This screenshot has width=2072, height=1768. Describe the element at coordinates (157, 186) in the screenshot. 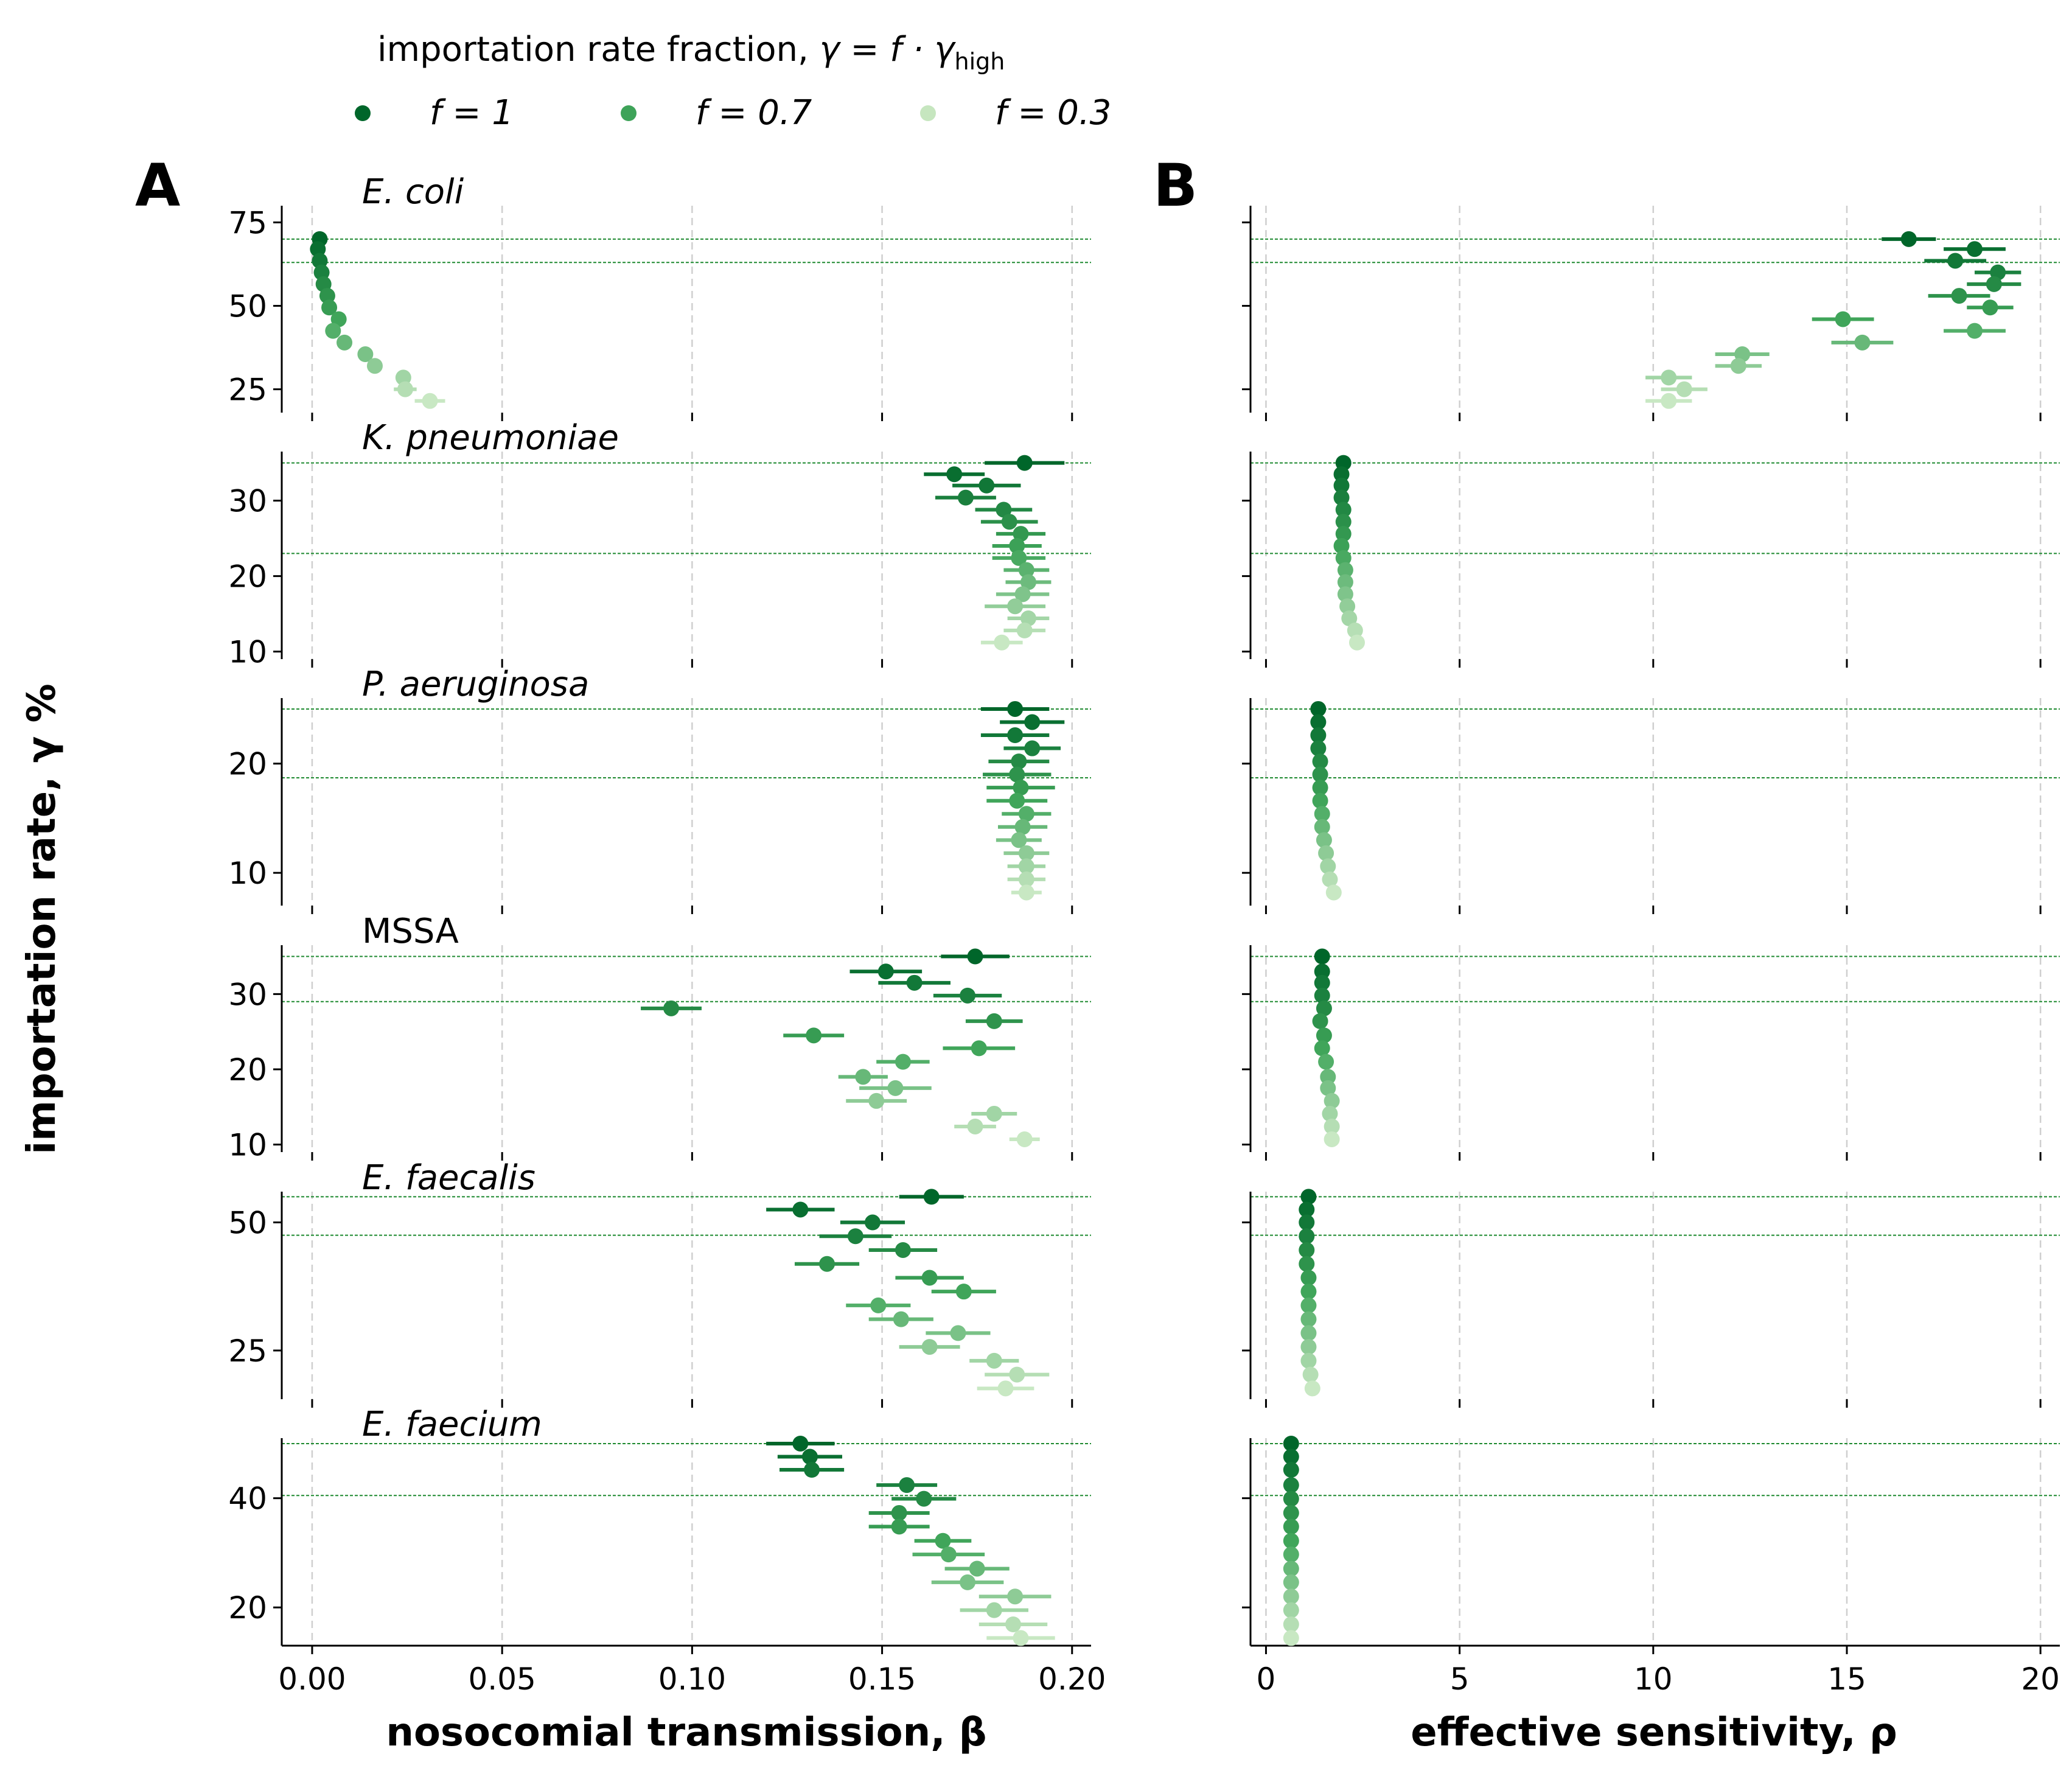

I see `panel-label-a: A` at that location.